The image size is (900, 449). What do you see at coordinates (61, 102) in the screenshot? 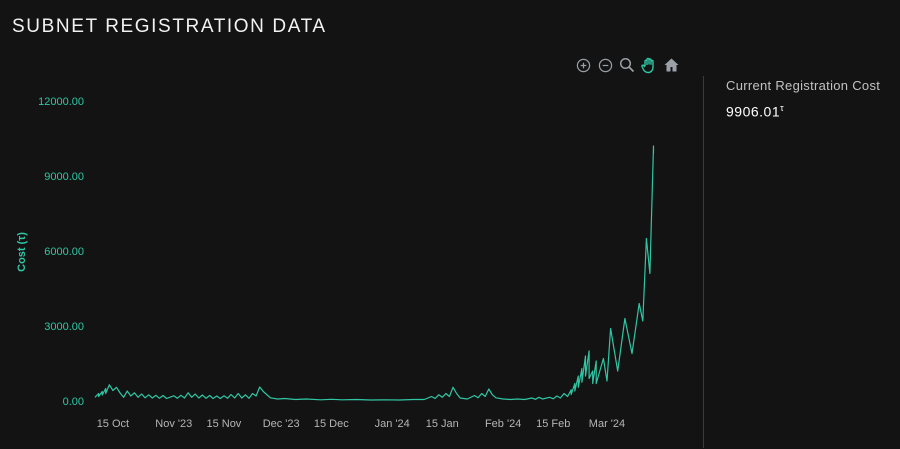
I see `y-tick-label: 12000.00` at bounding box center [61, 102].